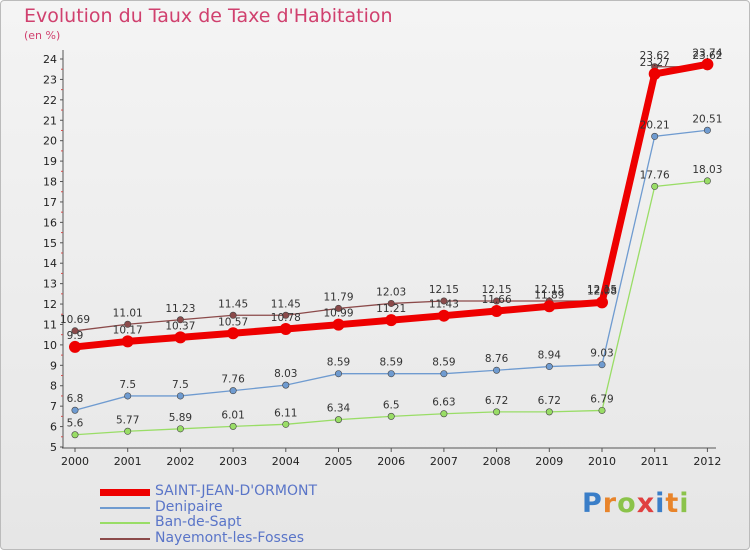 This screenshot has width=750, height=550. What do you see at coordinates (601, 399) in the screenshot?
I see `data-label: 6.79` at bounding box center [601, 399].